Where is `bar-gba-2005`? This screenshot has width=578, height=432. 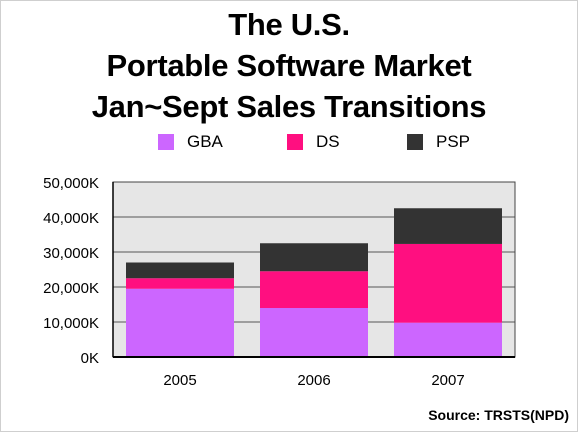
bar-gba-2005 is located at coordinates (180, 322).